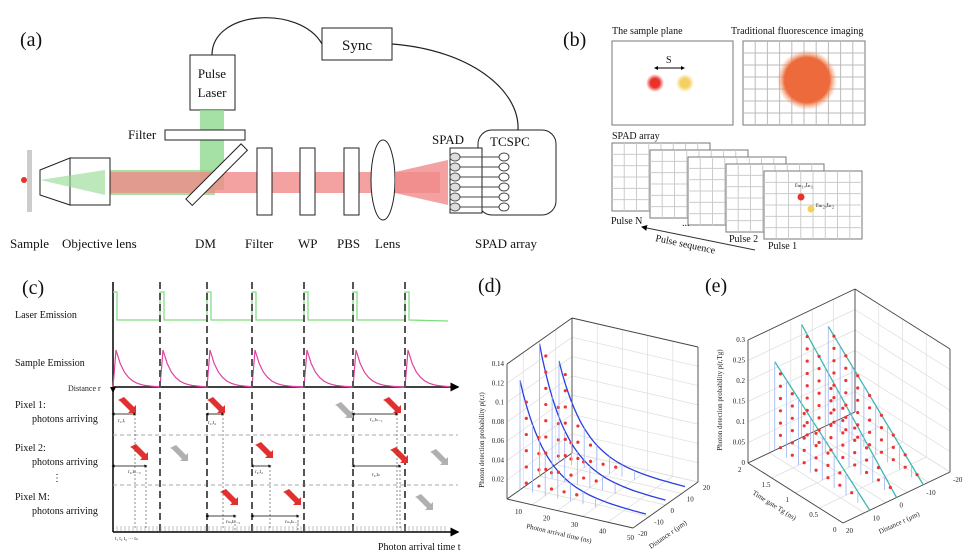  What do you see at coordinates (707, 488) in the screenshot?
I see `d-y-tick: 20` at bounding box center [707, 488].